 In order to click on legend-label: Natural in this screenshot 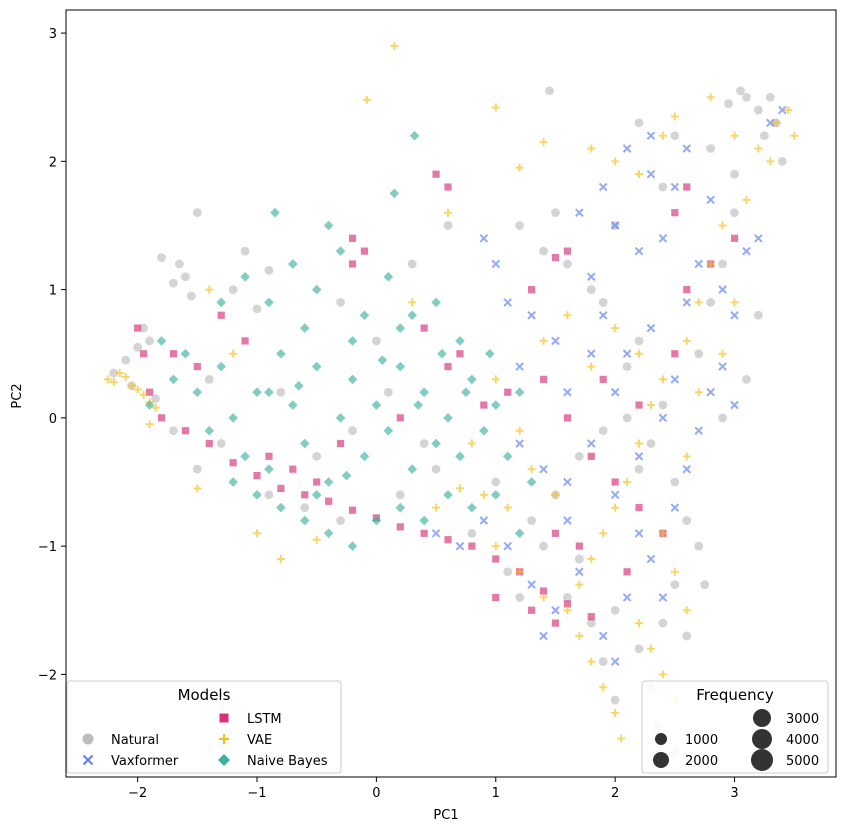, I will do `click(135, 740)`.